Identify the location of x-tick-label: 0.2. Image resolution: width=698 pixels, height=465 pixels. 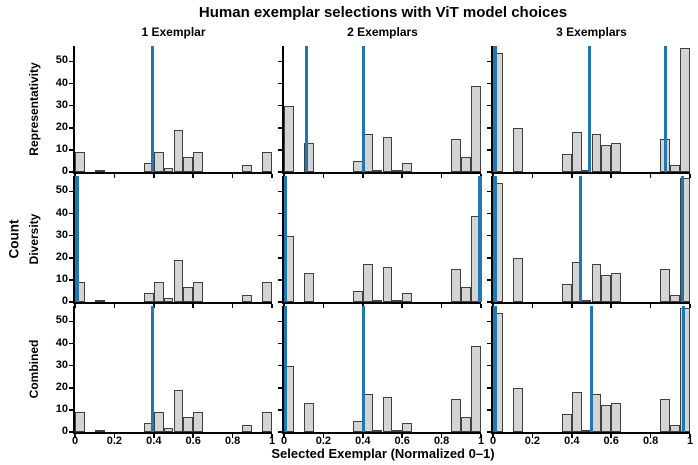
(323, 441).